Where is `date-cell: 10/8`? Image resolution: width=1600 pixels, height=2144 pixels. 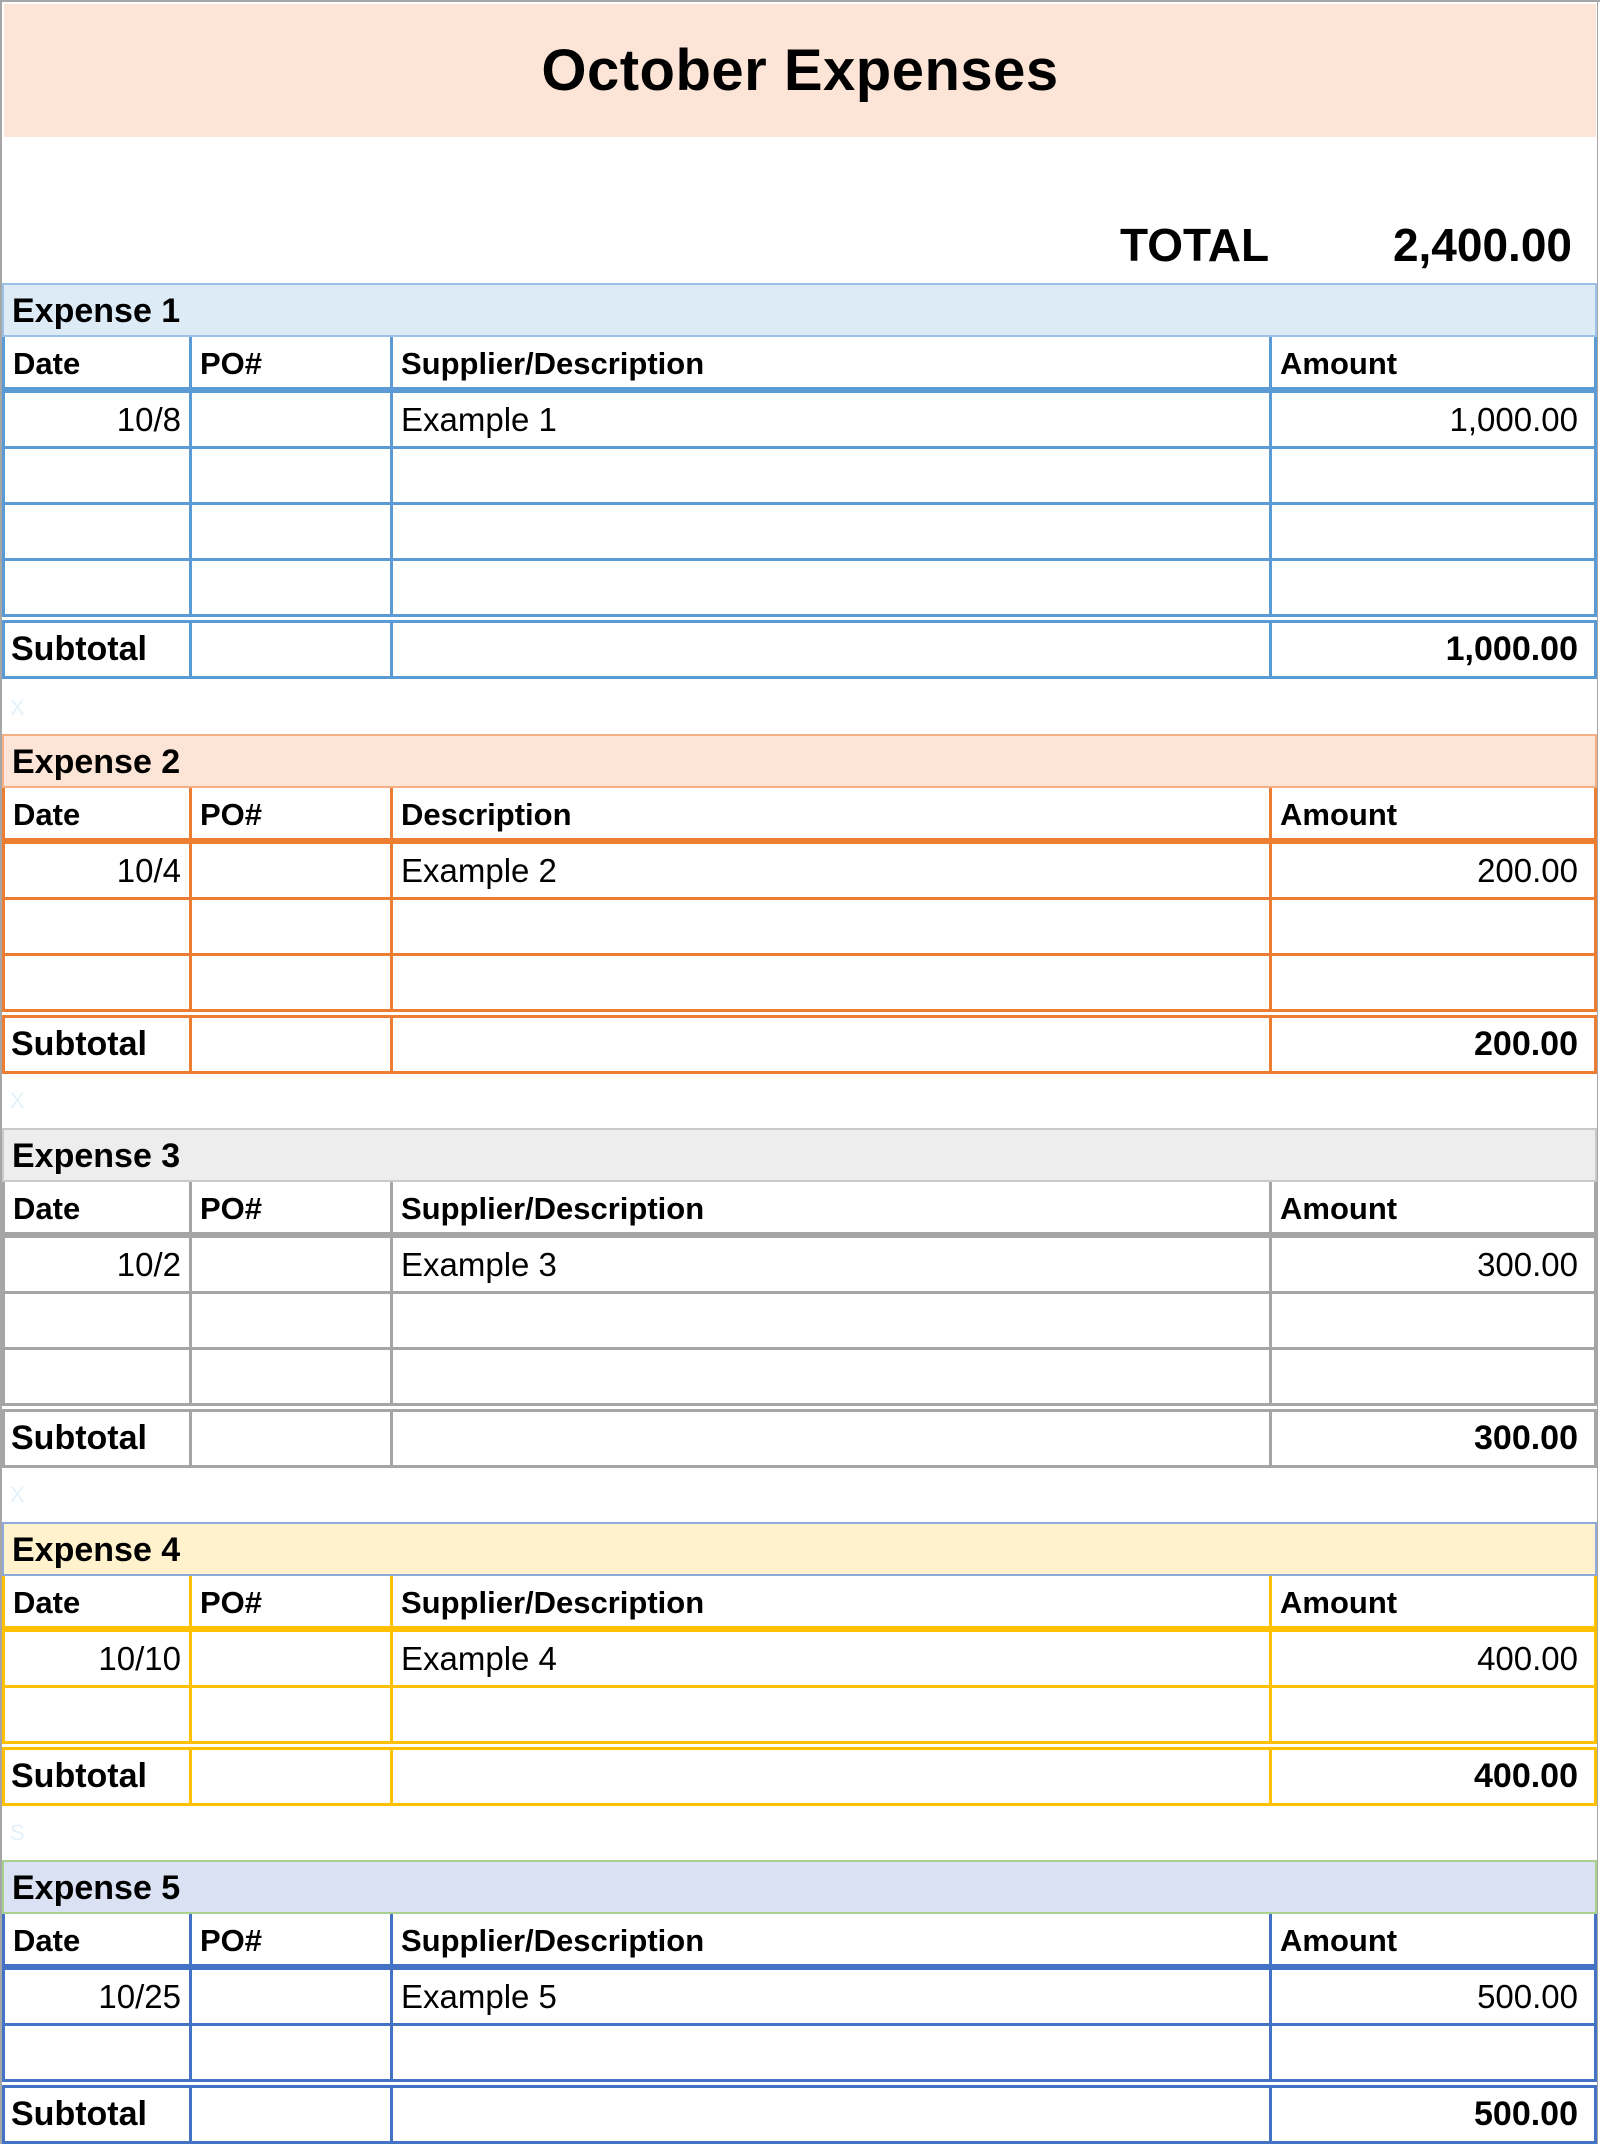 date-cell: 10/8 is located at coordinates (95, 421).